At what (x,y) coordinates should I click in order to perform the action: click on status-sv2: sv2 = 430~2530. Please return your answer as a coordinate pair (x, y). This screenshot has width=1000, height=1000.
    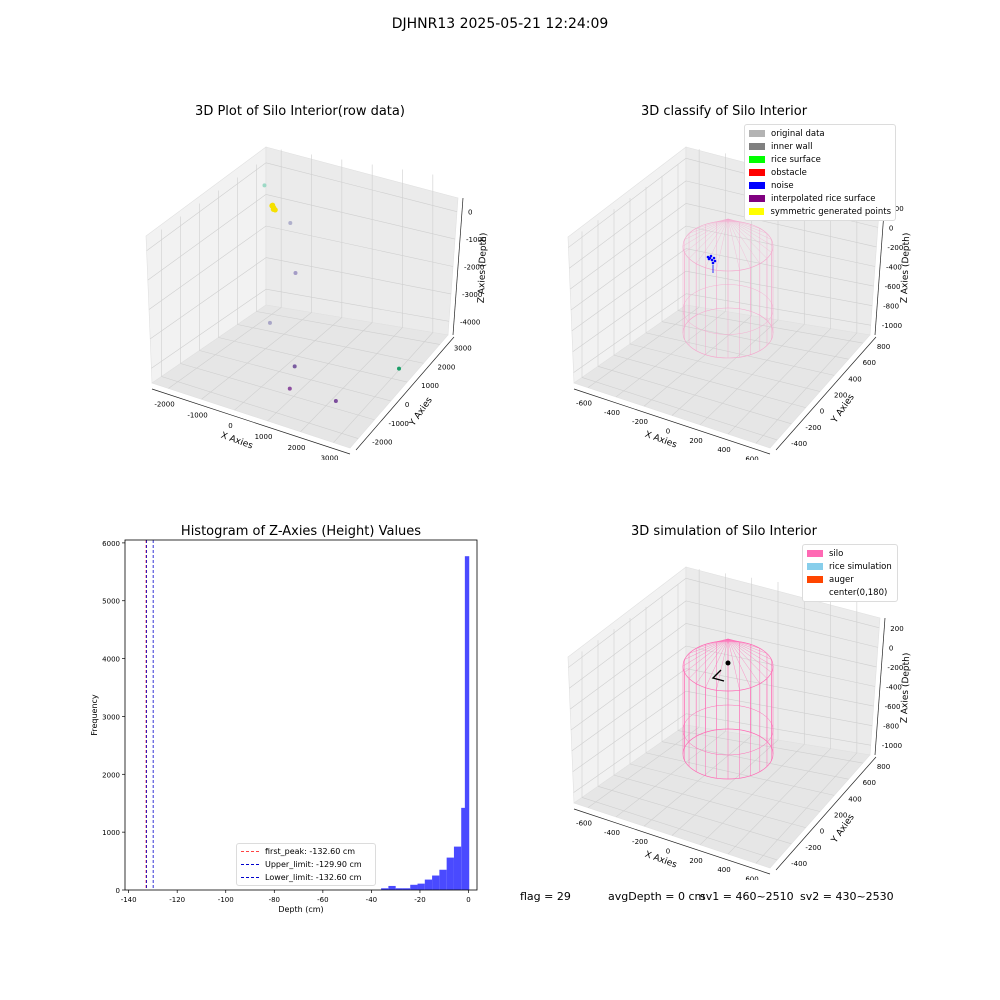
    Looking at the image, I should click on (847, 896).